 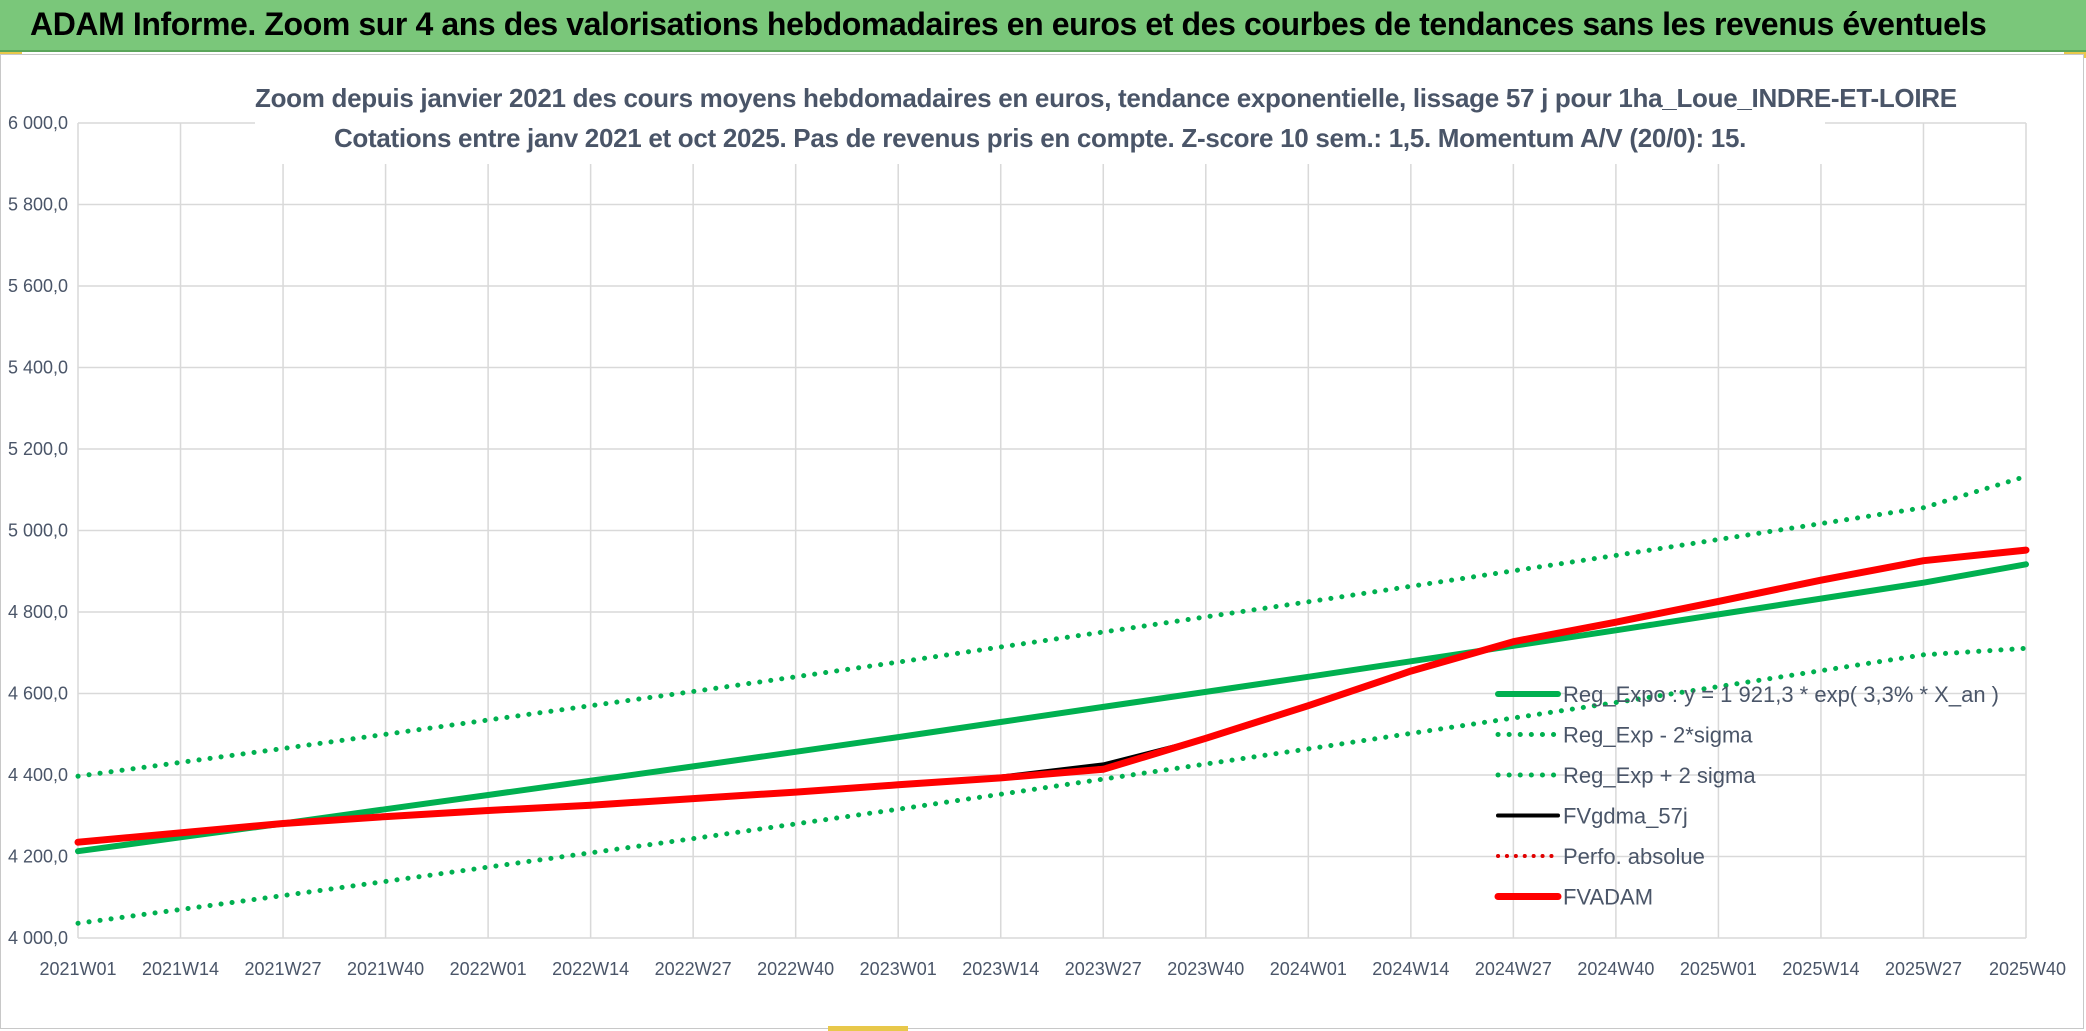 I want to click on y-tick-label: 4 200,0, so click(x=38, y=857).